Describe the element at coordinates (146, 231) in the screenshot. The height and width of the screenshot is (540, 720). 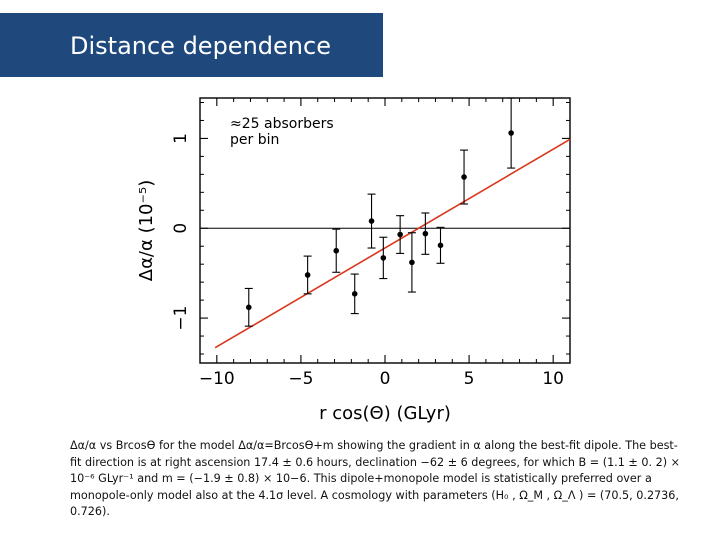
I see `y-axis-label: Δα/α (10⁻⁵)` at that location.